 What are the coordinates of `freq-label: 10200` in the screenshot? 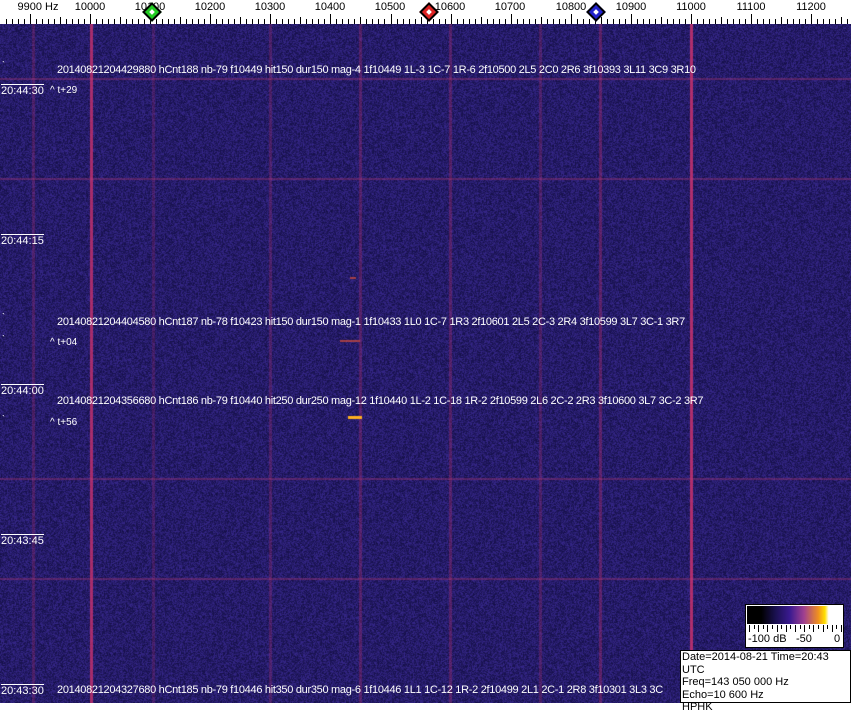 It's located at (210, 7).